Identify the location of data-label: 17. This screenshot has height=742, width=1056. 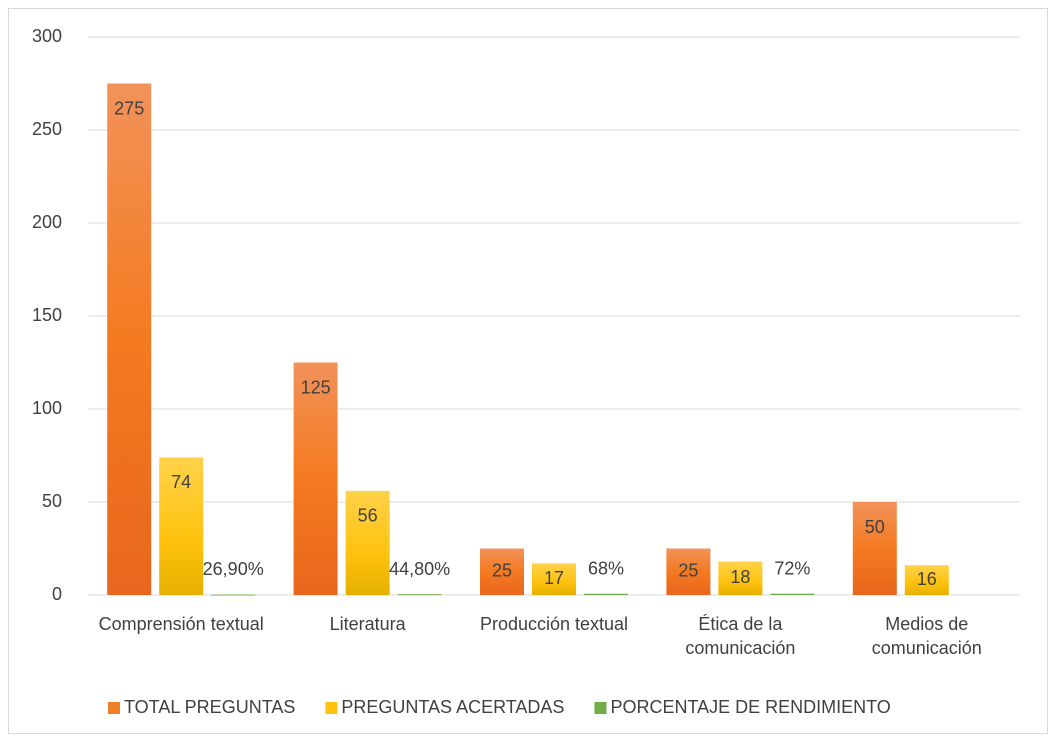
(554, 578).